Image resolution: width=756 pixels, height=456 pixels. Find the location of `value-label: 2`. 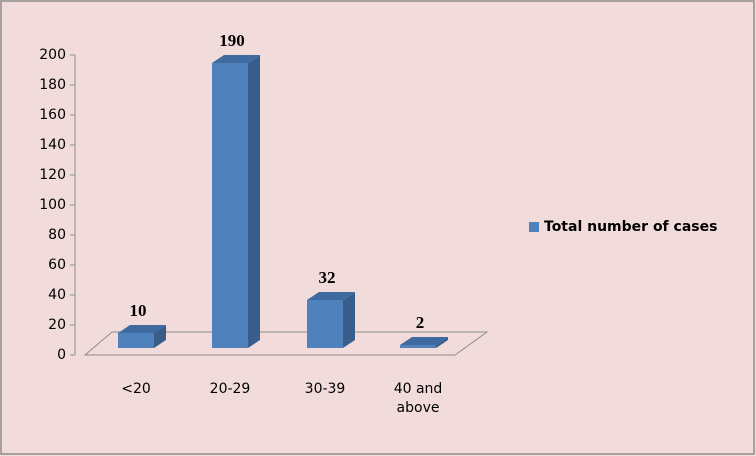

value-label: 2 is located at coordinates (420, 322).